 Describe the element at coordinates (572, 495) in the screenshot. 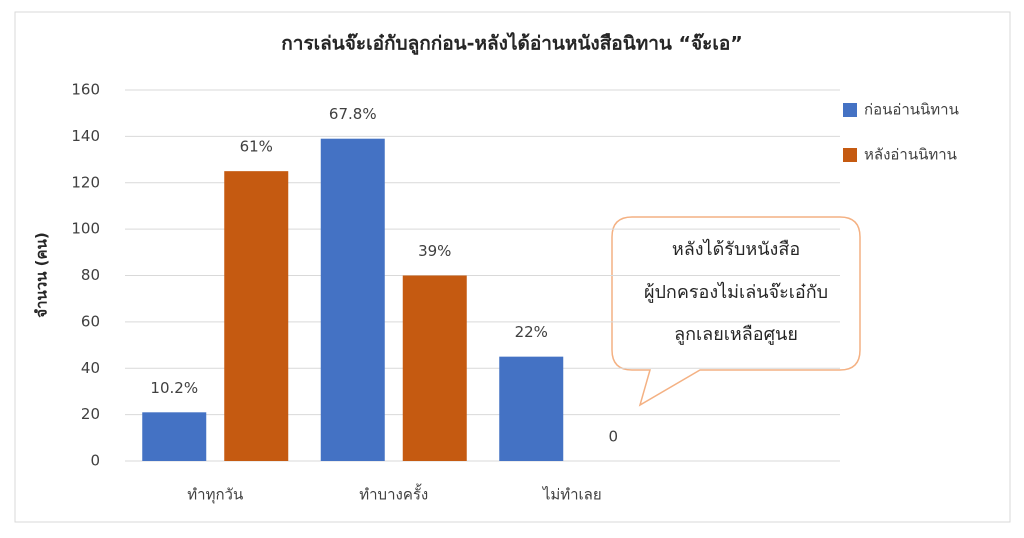

I see `x-tick-label: ไม่ทำเลย` at that location.